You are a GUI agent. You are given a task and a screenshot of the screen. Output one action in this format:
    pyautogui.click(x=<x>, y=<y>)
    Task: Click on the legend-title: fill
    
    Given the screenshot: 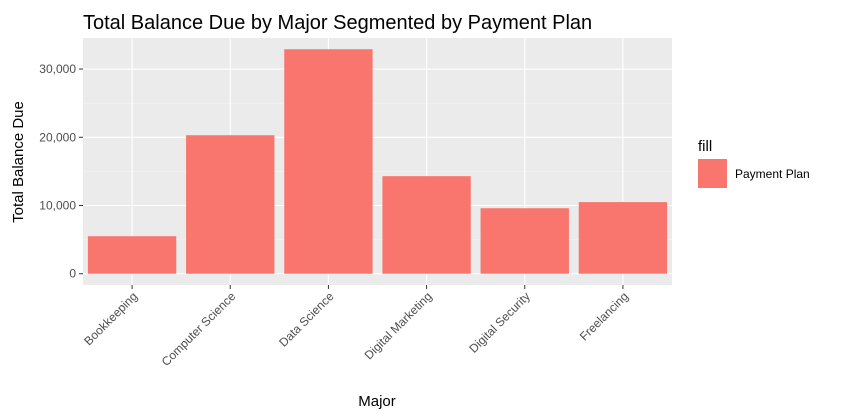 What is the action you would take?
    pyautogui.click(x=705, y=146)
    